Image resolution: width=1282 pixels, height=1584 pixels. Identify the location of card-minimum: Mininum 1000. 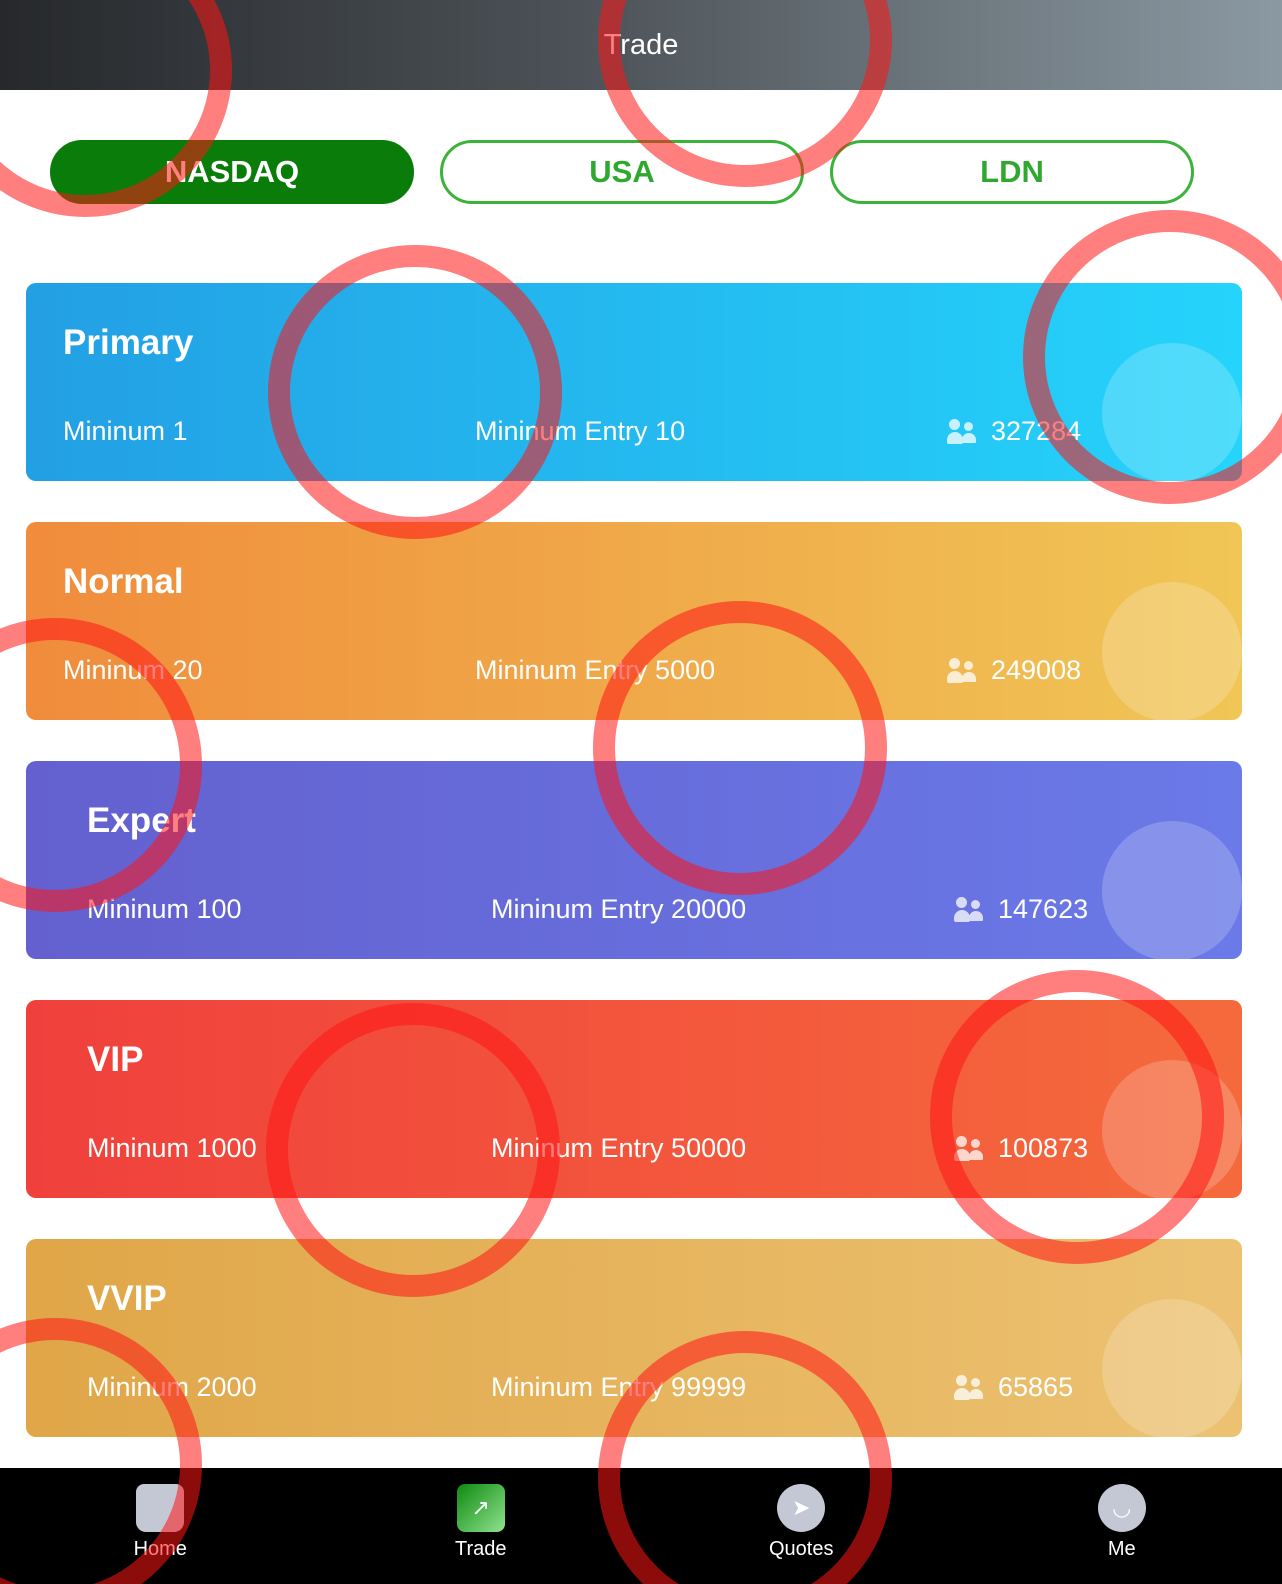
(172, 1148).